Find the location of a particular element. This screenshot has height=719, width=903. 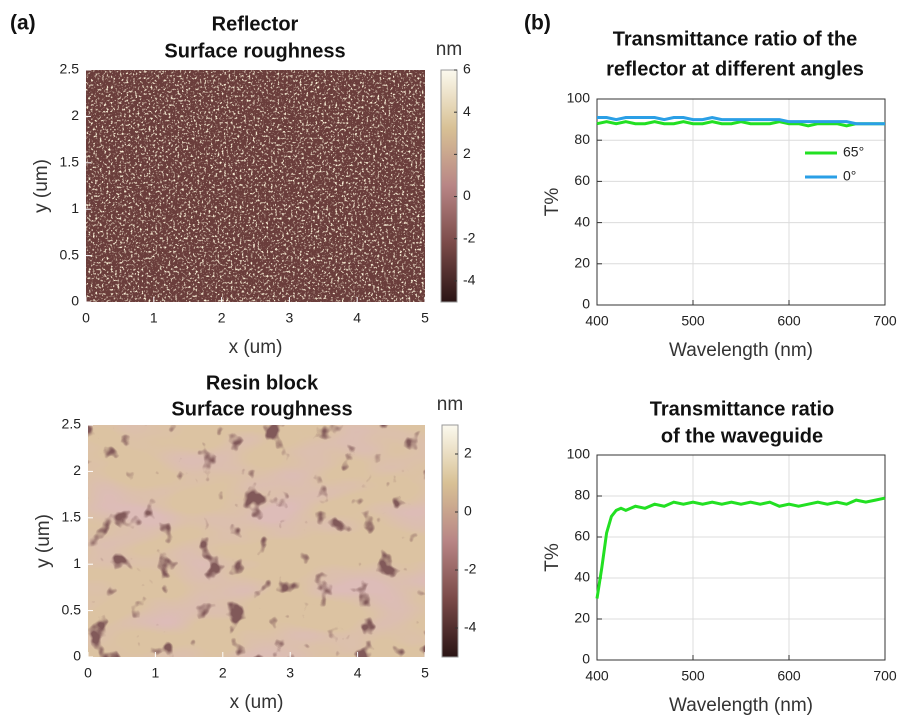

chart-title: reflector at different angles is located at coordinates (735, 69).